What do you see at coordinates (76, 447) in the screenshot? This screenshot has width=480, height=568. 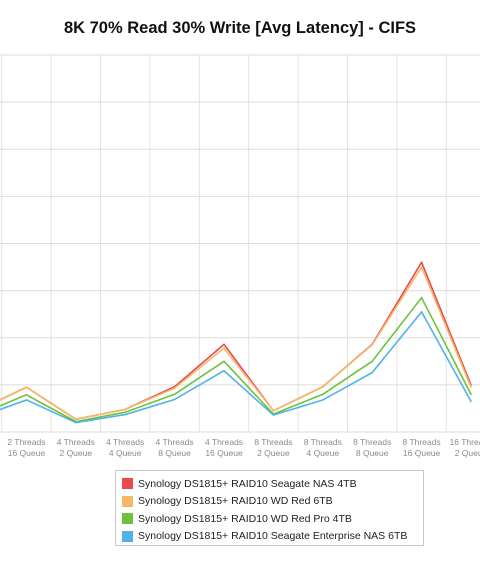 I see `x-tick-label: 4 Threads 2 Queue` at bounding box center [76, 447].